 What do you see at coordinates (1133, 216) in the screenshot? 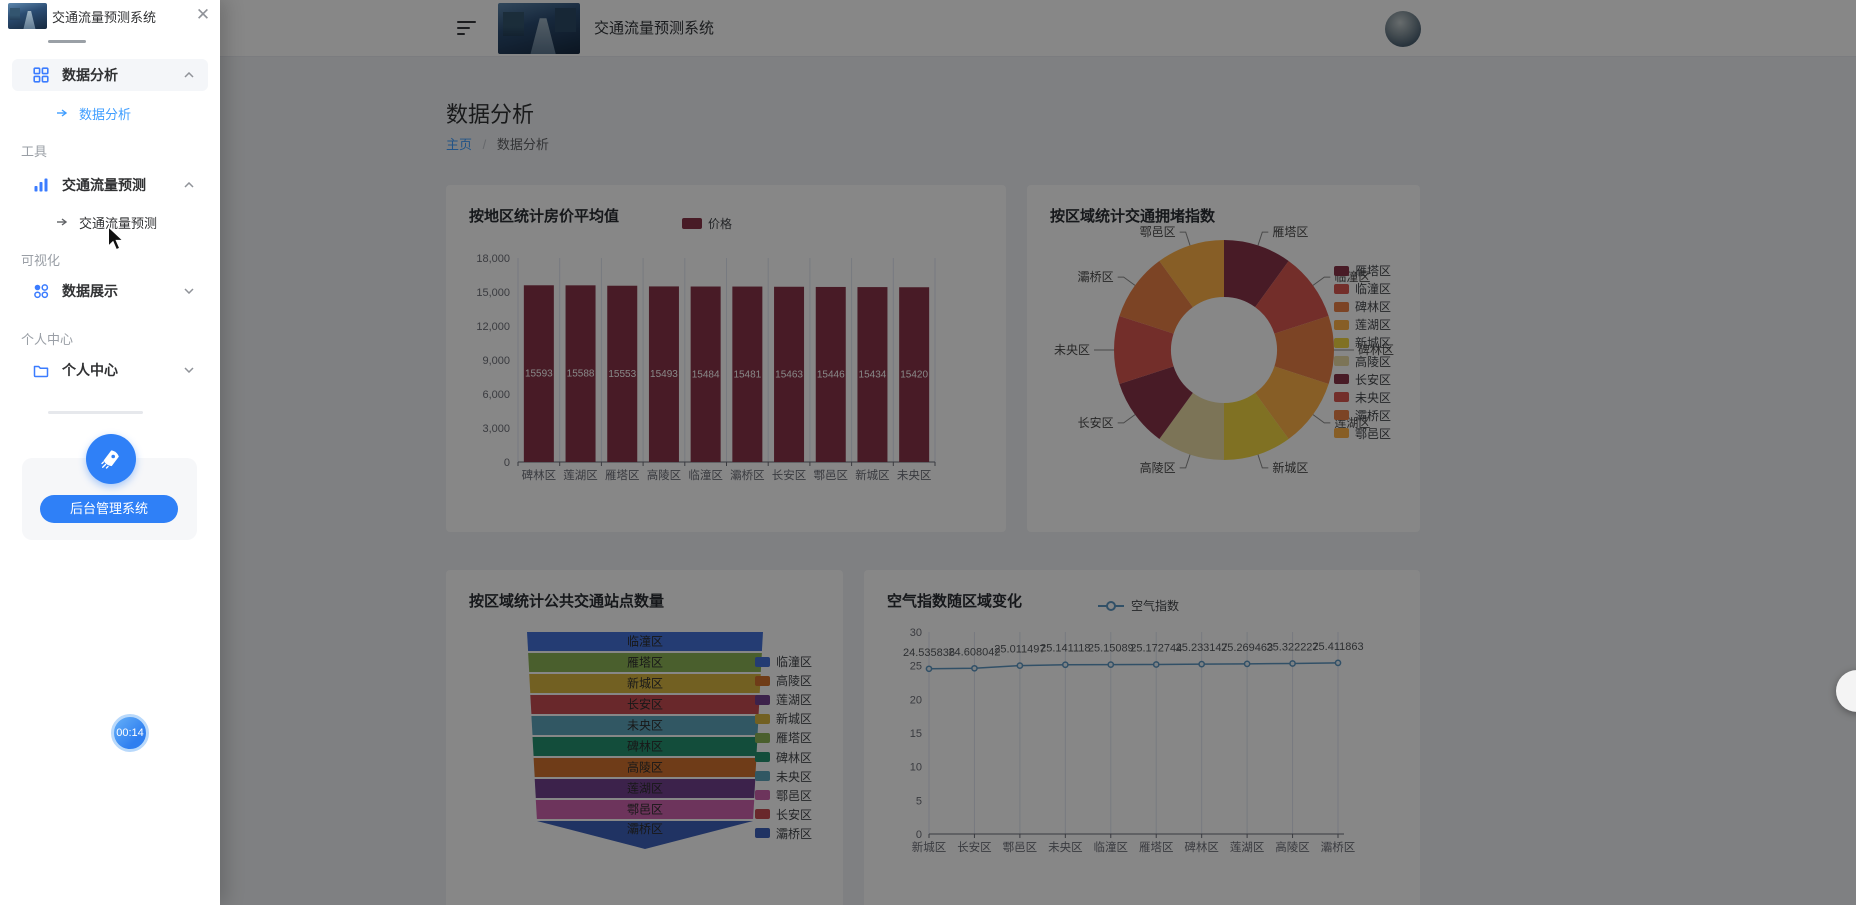
I see `pie-chart-title: 按区域统计交通拥堵指数` at bounding box center [1133, 216].